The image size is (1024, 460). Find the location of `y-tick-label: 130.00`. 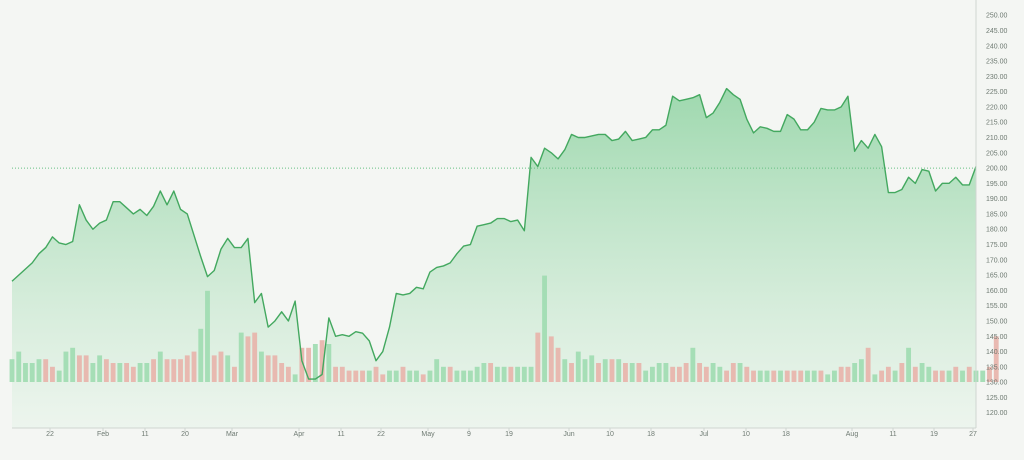

y-tick-label: 130.00 is located at coordinates (997, 383).